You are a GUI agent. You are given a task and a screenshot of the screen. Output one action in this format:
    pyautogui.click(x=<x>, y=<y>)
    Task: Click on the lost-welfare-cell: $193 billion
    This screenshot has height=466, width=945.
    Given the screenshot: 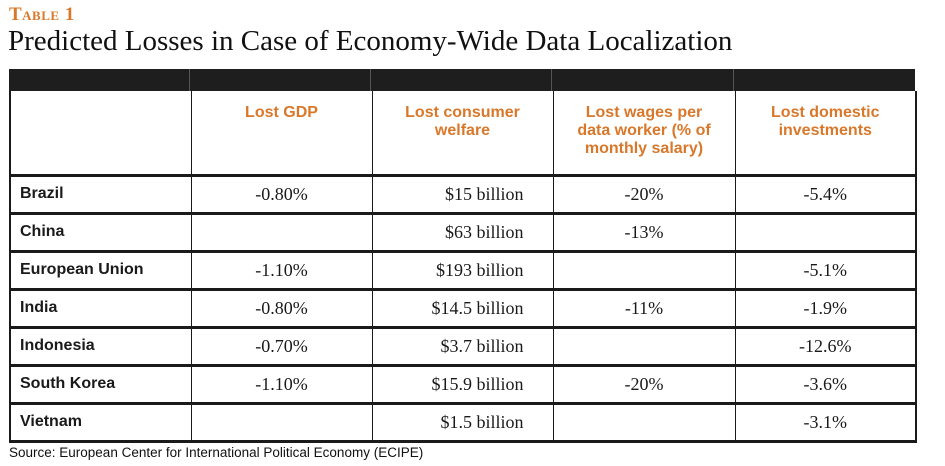 What is the action you would take?
    pyautogui.click(x=463, y=270)
    